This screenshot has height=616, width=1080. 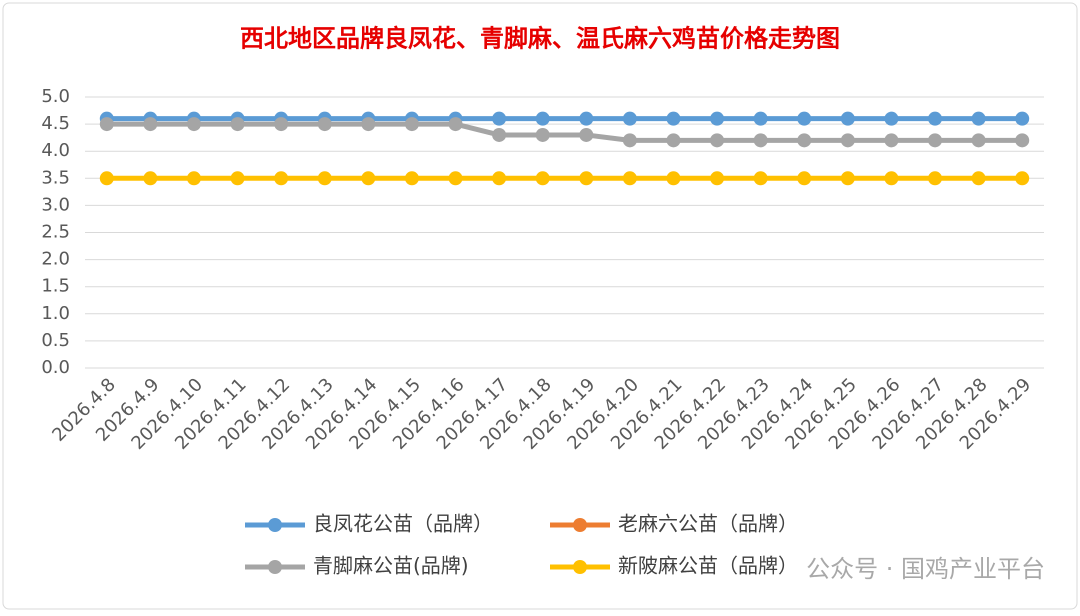 What do you see at coordinates (55, 177) in the screenshot?
I see `y-tick-label: 3.5` at bounding box center [55, 177].